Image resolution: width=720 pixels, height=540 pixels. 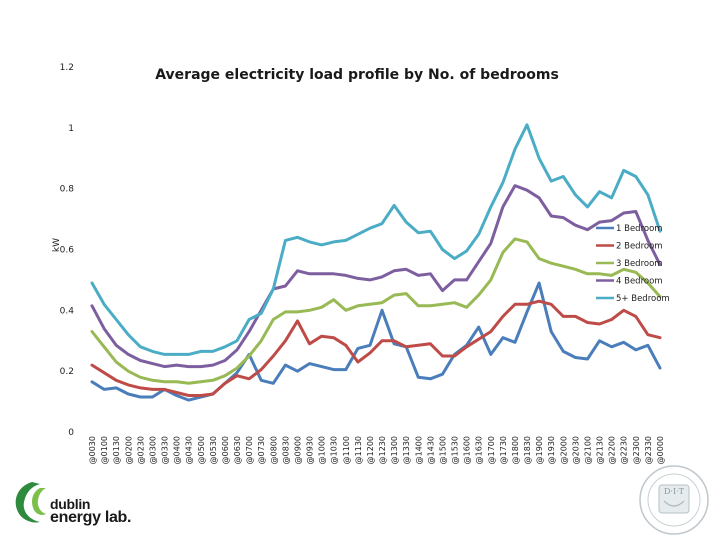 What do you see at coordinates (57, 245) in the screenshot?
I see `y-axis-label: kW` at bounding box center [57, 245].